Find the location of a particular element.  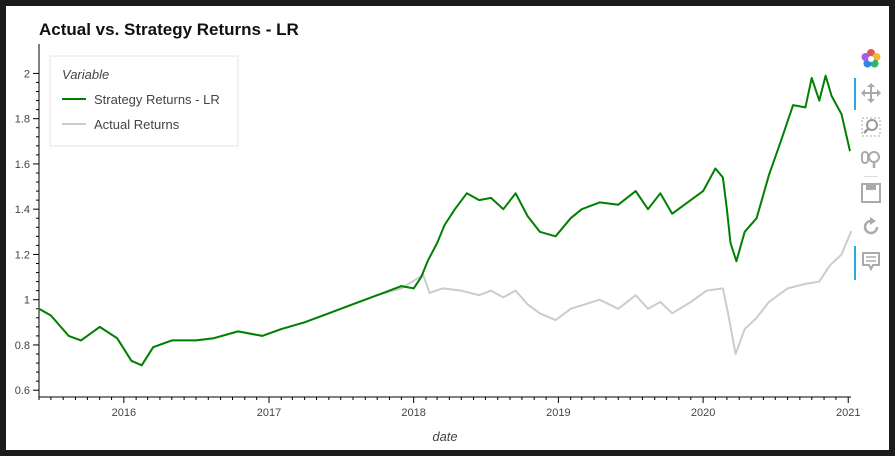

x-axis-label: date is located at coordinates (444, 436).